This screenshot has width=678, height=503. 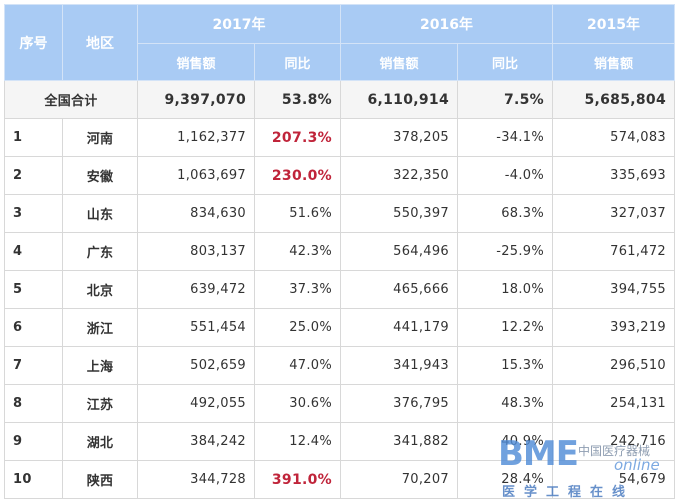 What do you see at coordinates (196, 441) in the screenshot?
I see `row-sales-2017: 384,242` at bounding box center [196, 441].